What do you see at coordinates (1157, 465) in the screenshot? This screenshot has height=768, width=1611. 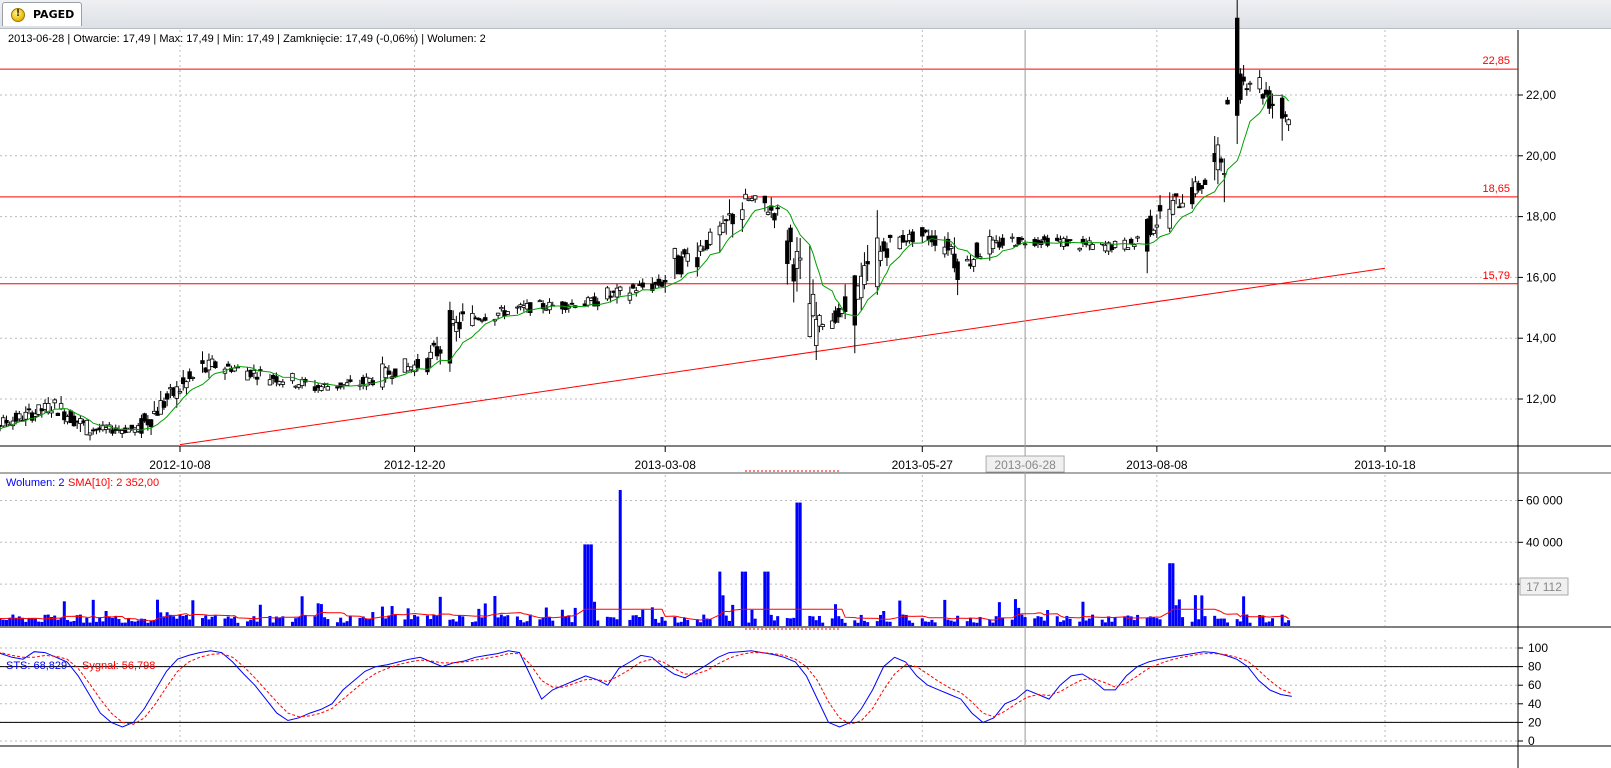 I see `date-tick-label: 2013-08-08` at bounding box center [1157, 465].